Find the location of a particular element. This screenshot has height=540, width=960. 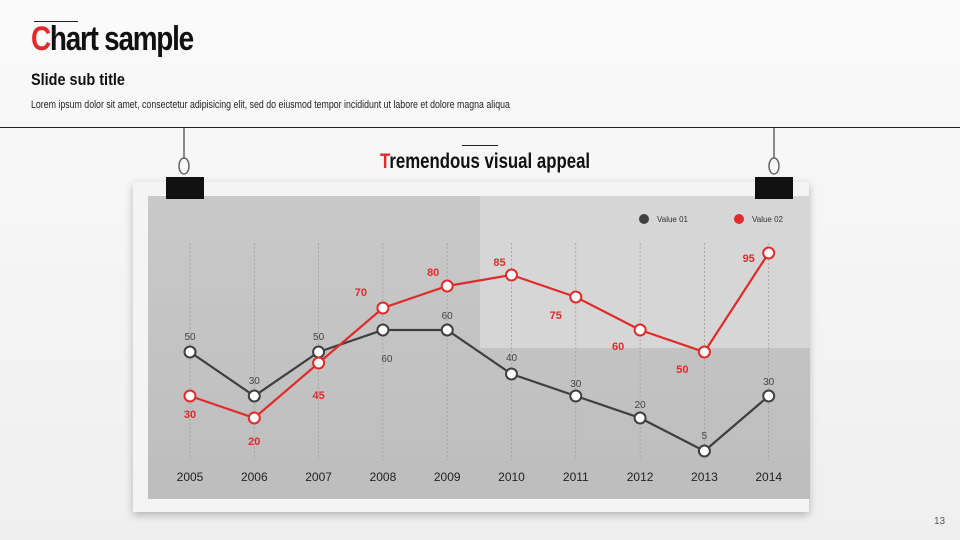

page-number: 13 is located at coordinates (940, 521).